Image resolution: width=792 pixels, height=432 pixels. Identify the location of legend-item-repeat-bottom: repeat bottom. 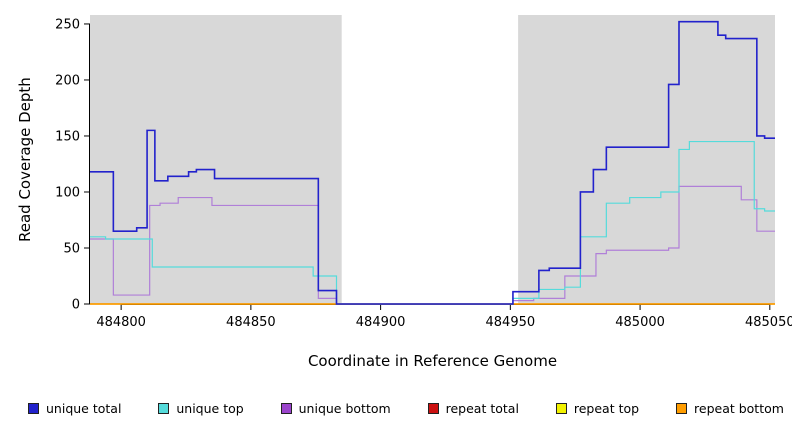
(730, 408).